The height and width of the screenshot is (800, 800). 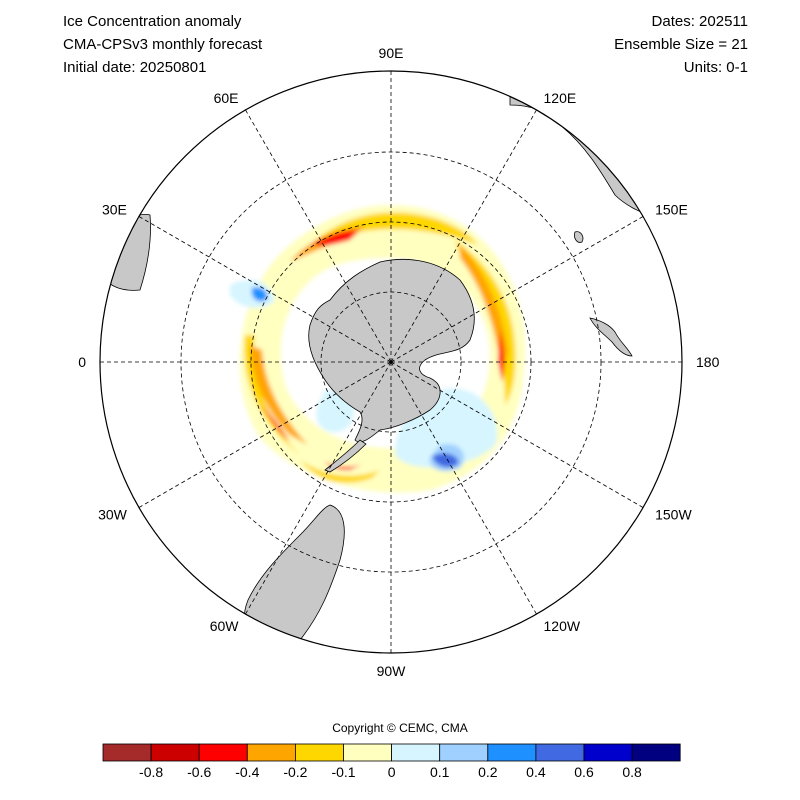 I want to click on antarctica, so click(x=391, y=350).